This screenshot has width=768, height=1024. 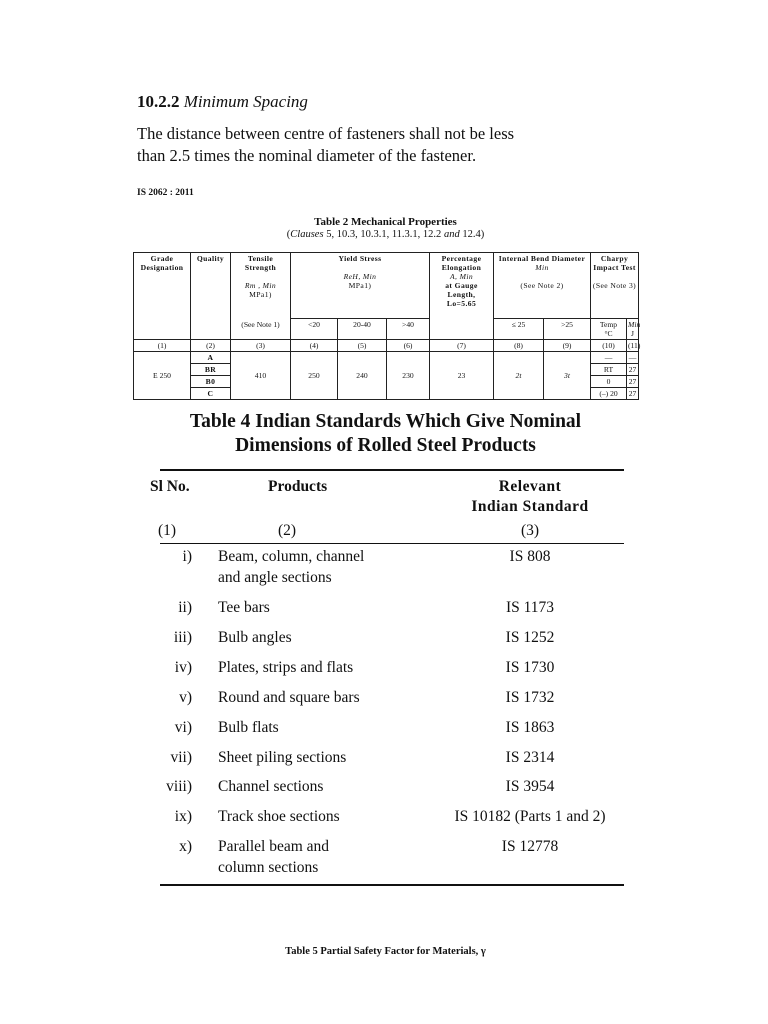 I want to click on row-product: Round and square bars, so click(x=289, y=697).